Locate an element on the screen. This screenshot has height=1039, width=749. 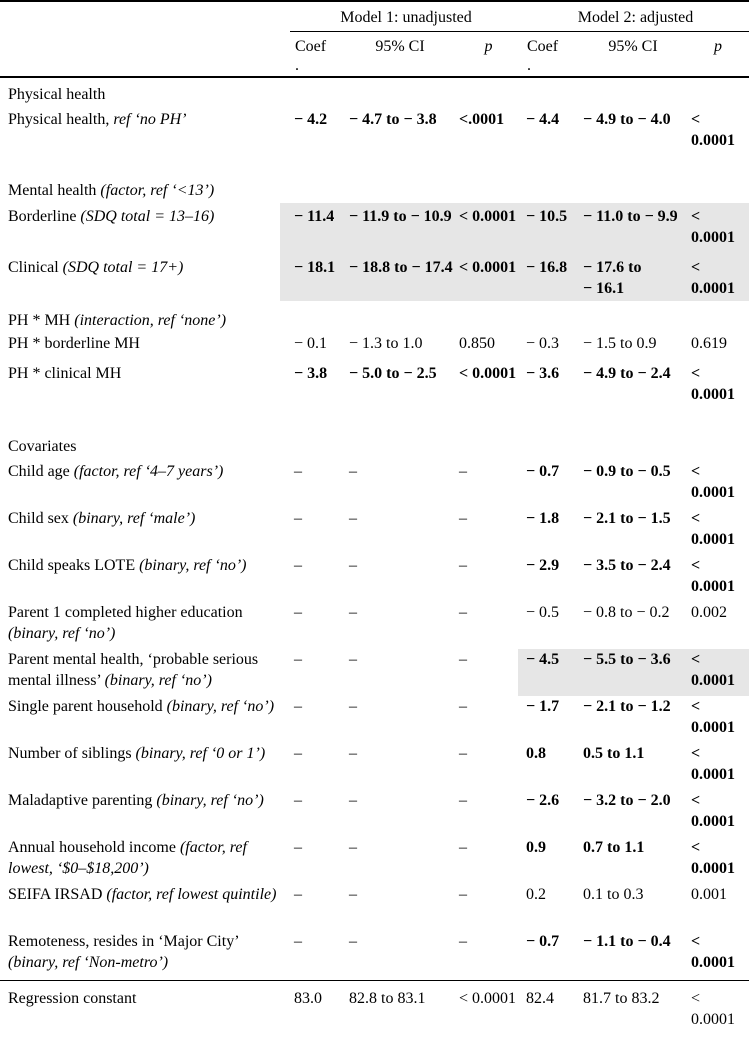
m2-ci-cell: − 5.5 to − 3.6 is located at coordinates (627, 659).